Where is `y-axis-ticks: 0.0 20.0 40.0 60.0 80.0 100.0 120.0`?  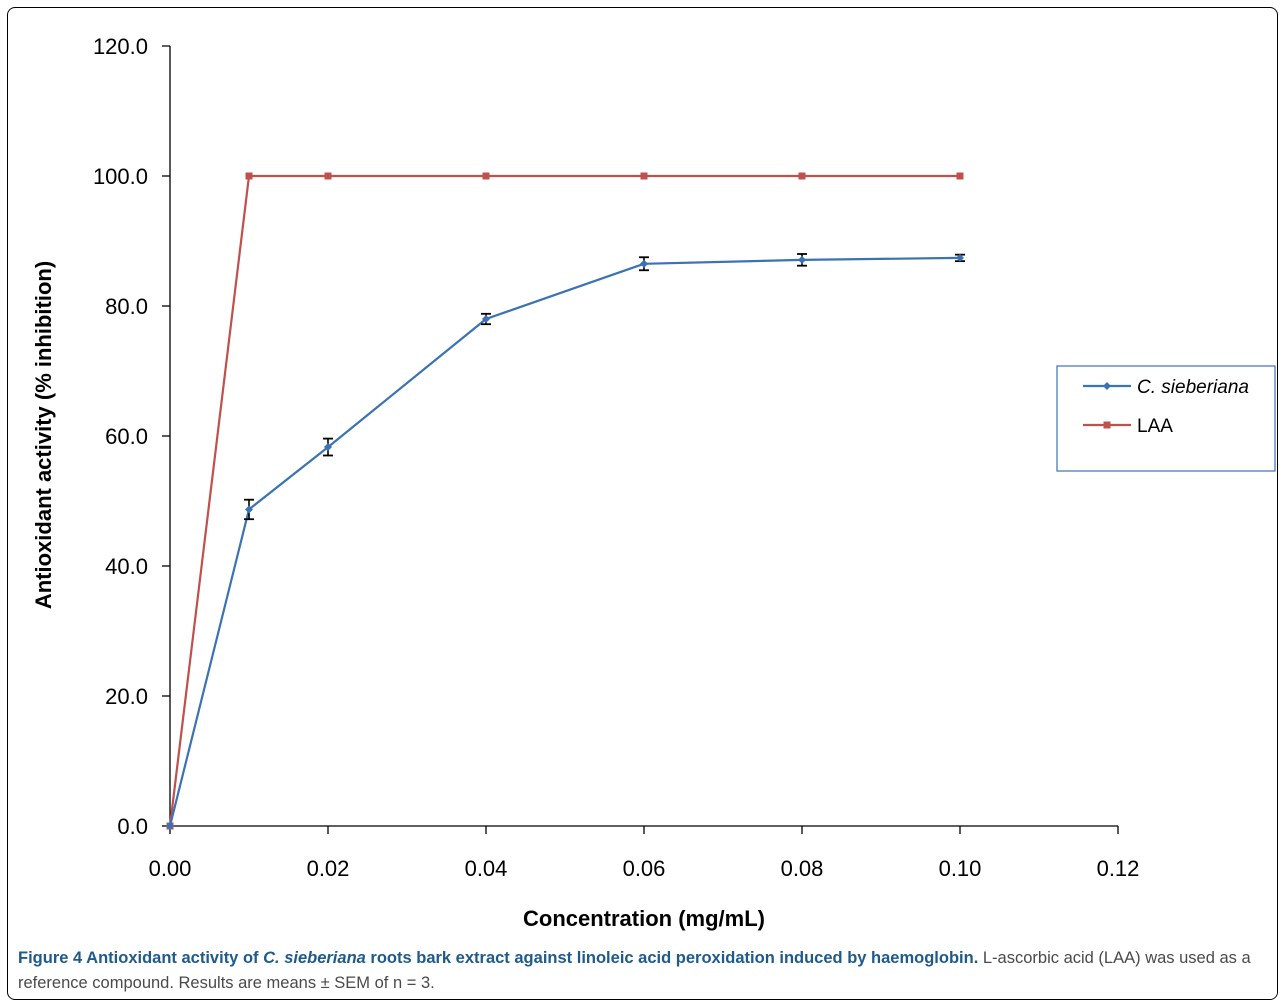
y-axis-ticks: 0.0 20.0 40.0 60.0 80.0 100.0 120.0 is located at coordinates (131, 436).